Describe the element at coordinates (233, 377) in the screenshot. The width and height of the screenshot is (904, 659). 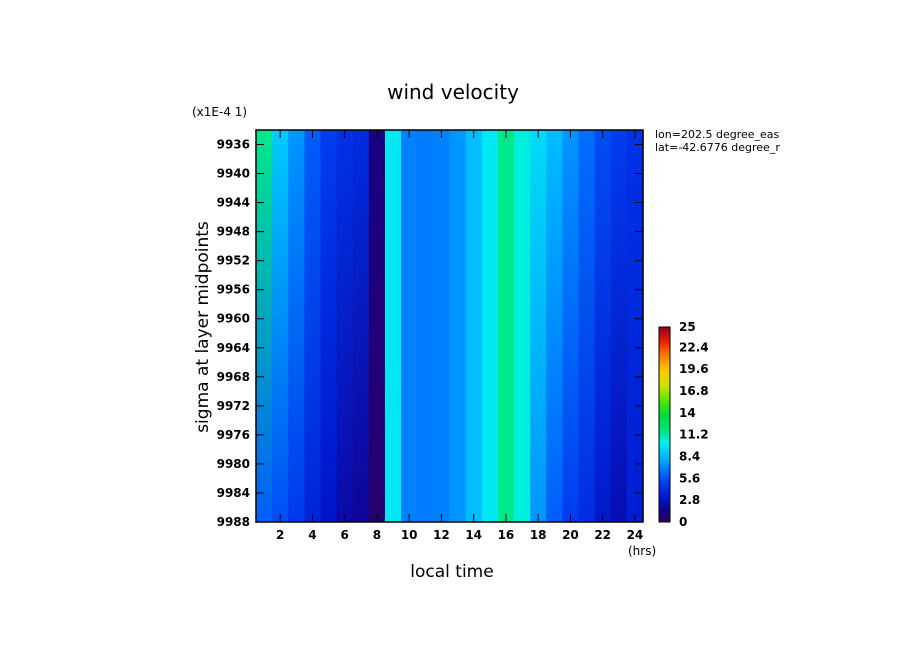
I see `y-tick-label: 9968` at that location.